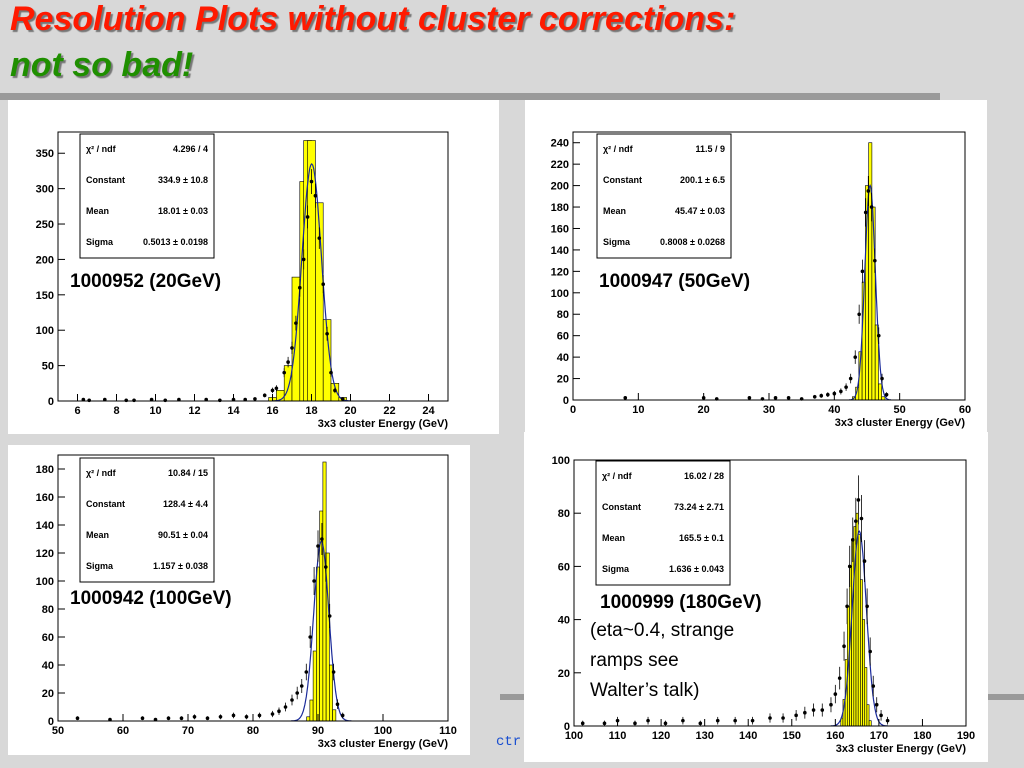  What do you see at coordinates (900, 410) in the screenshot?
I see `x-tick-label: 50` at bounding box center [900, 410].